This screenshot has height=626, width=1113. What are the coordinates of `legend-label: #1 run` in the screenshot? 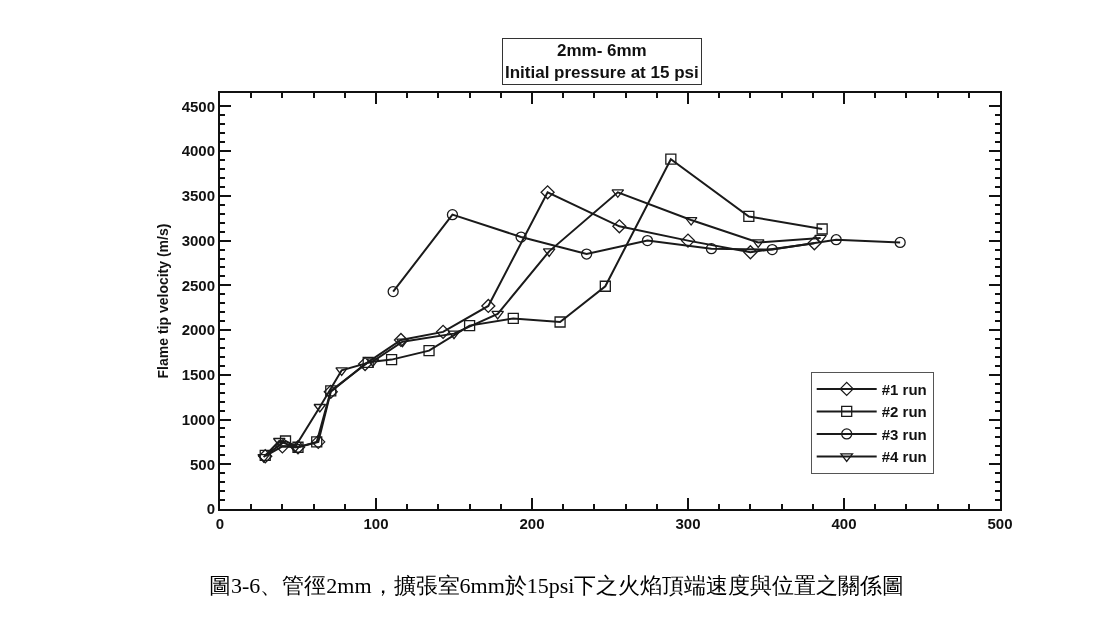 It's located at (904, 389).